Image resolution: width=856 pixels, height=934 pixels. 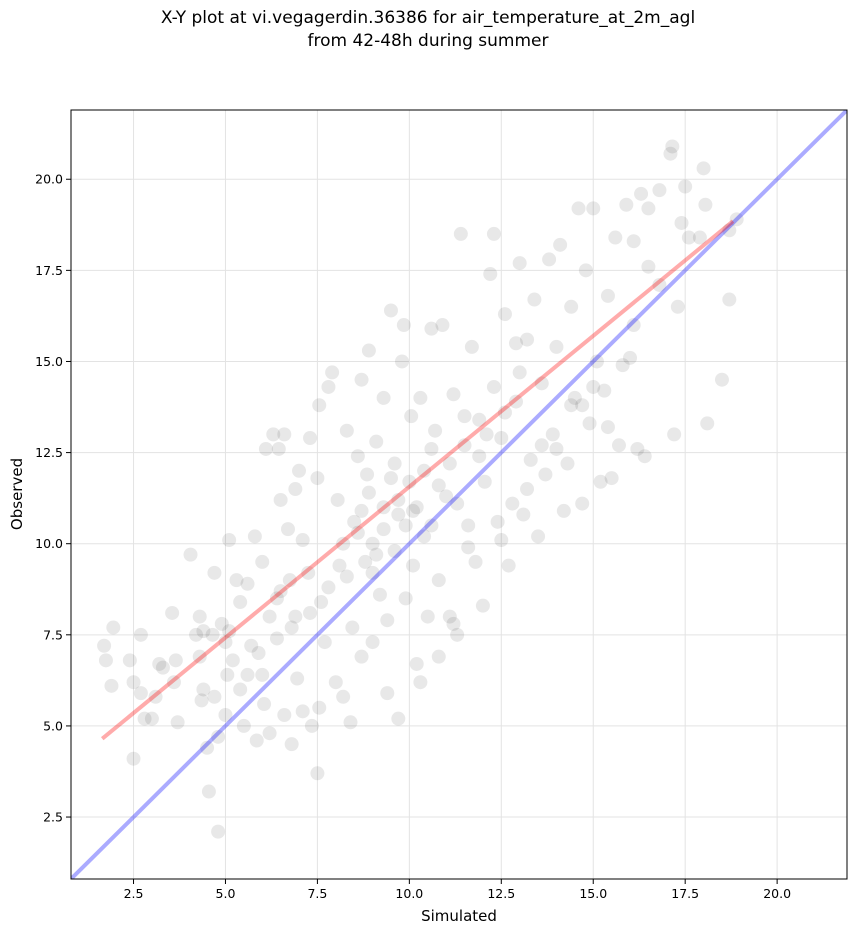 What do you see at coordinates (685, 893) in the screenshot?
I see `x-tick-label: 17.5` at bounding box center [685, 893].